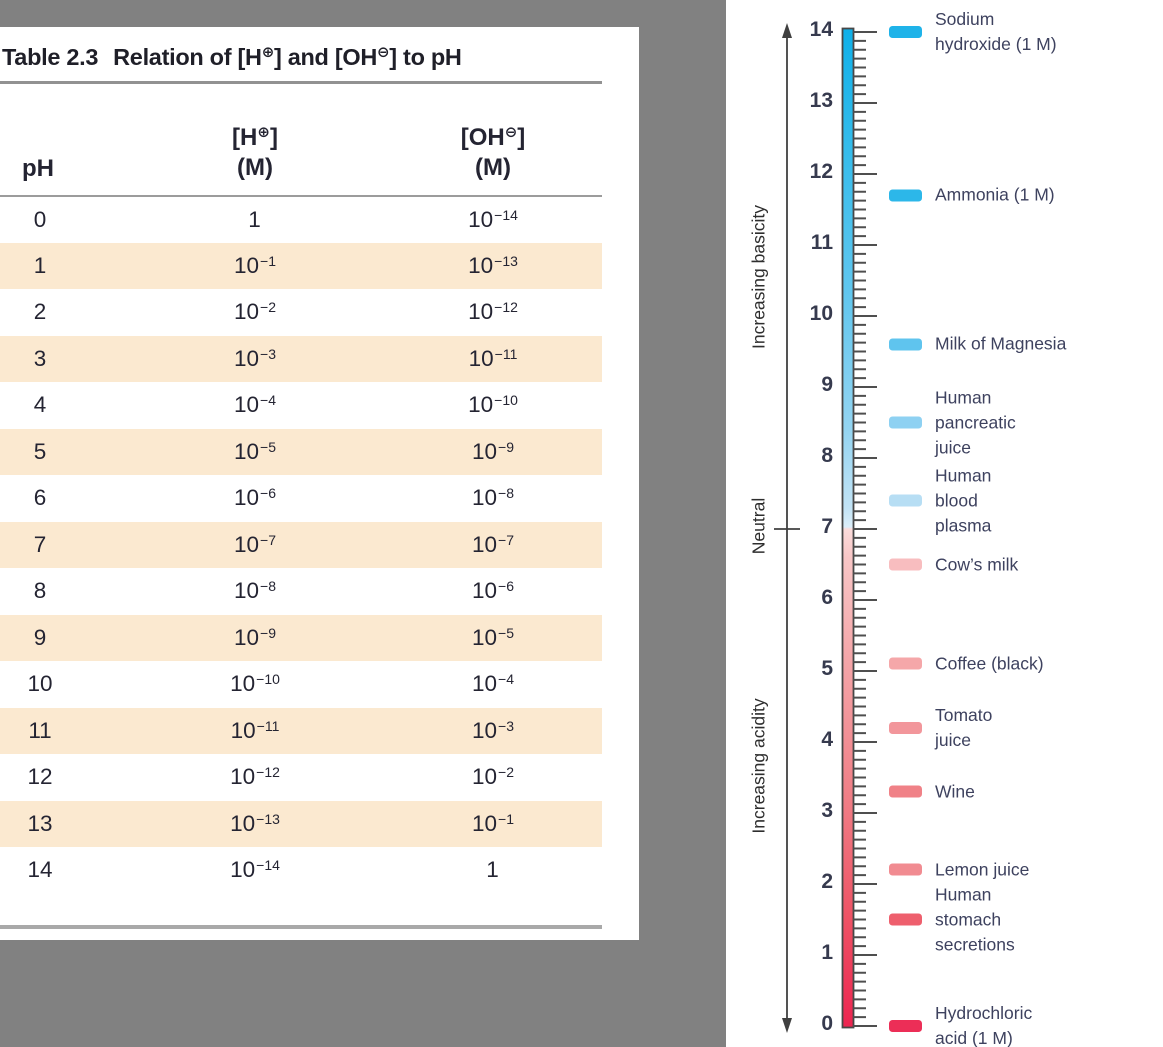 The width and height of the screenshot is (1163, 1047). I want to click on substance-label: Coffee (black), so click(989, 663).